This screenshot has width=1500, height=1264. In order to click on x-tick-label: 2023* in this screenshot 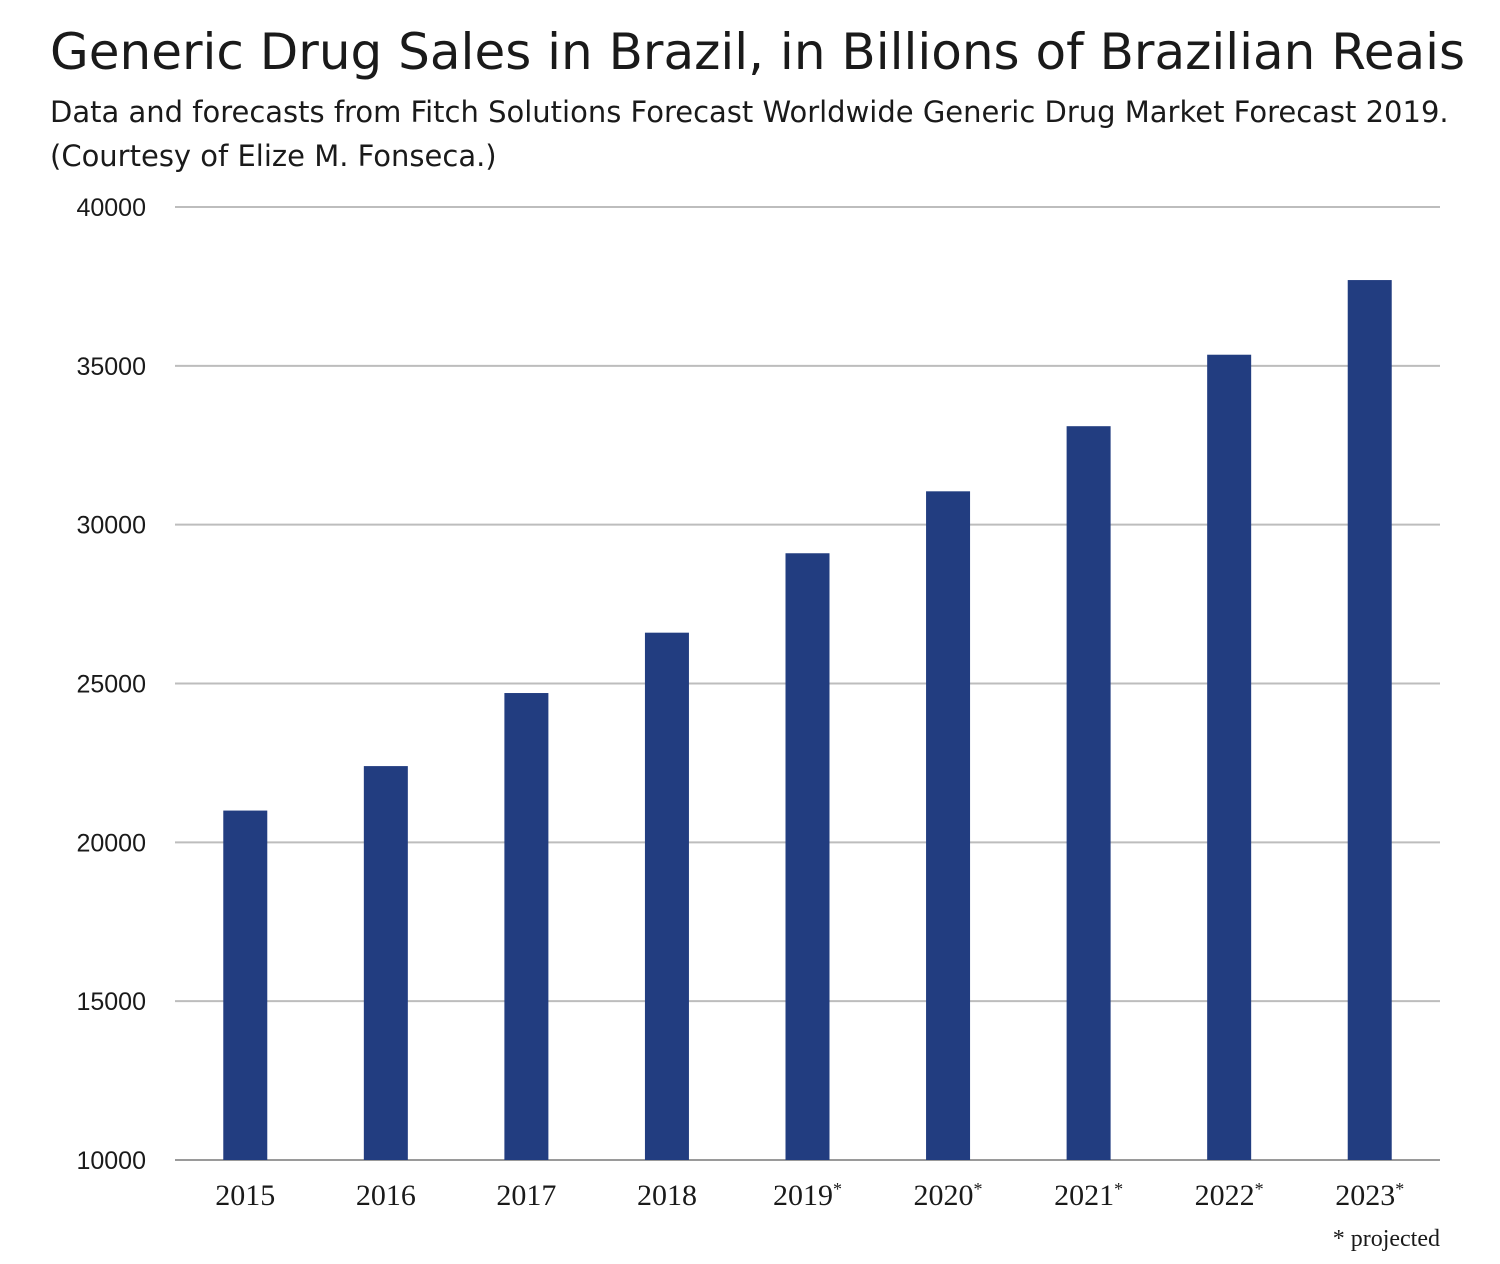, I will do `click(1369, 1195)`.